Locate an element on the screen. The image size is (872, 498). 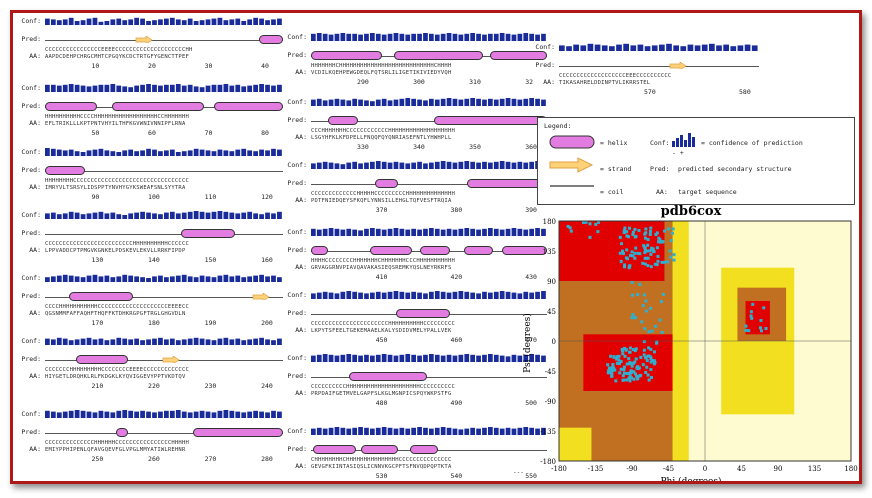
coil-line is located at coordinates (429, 377).